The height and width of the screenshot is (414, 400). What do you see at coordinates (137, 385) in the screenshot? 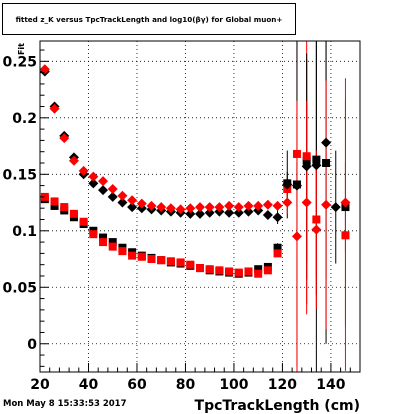
I see `x-tick-label: 60` at bounding box center [137, 385].